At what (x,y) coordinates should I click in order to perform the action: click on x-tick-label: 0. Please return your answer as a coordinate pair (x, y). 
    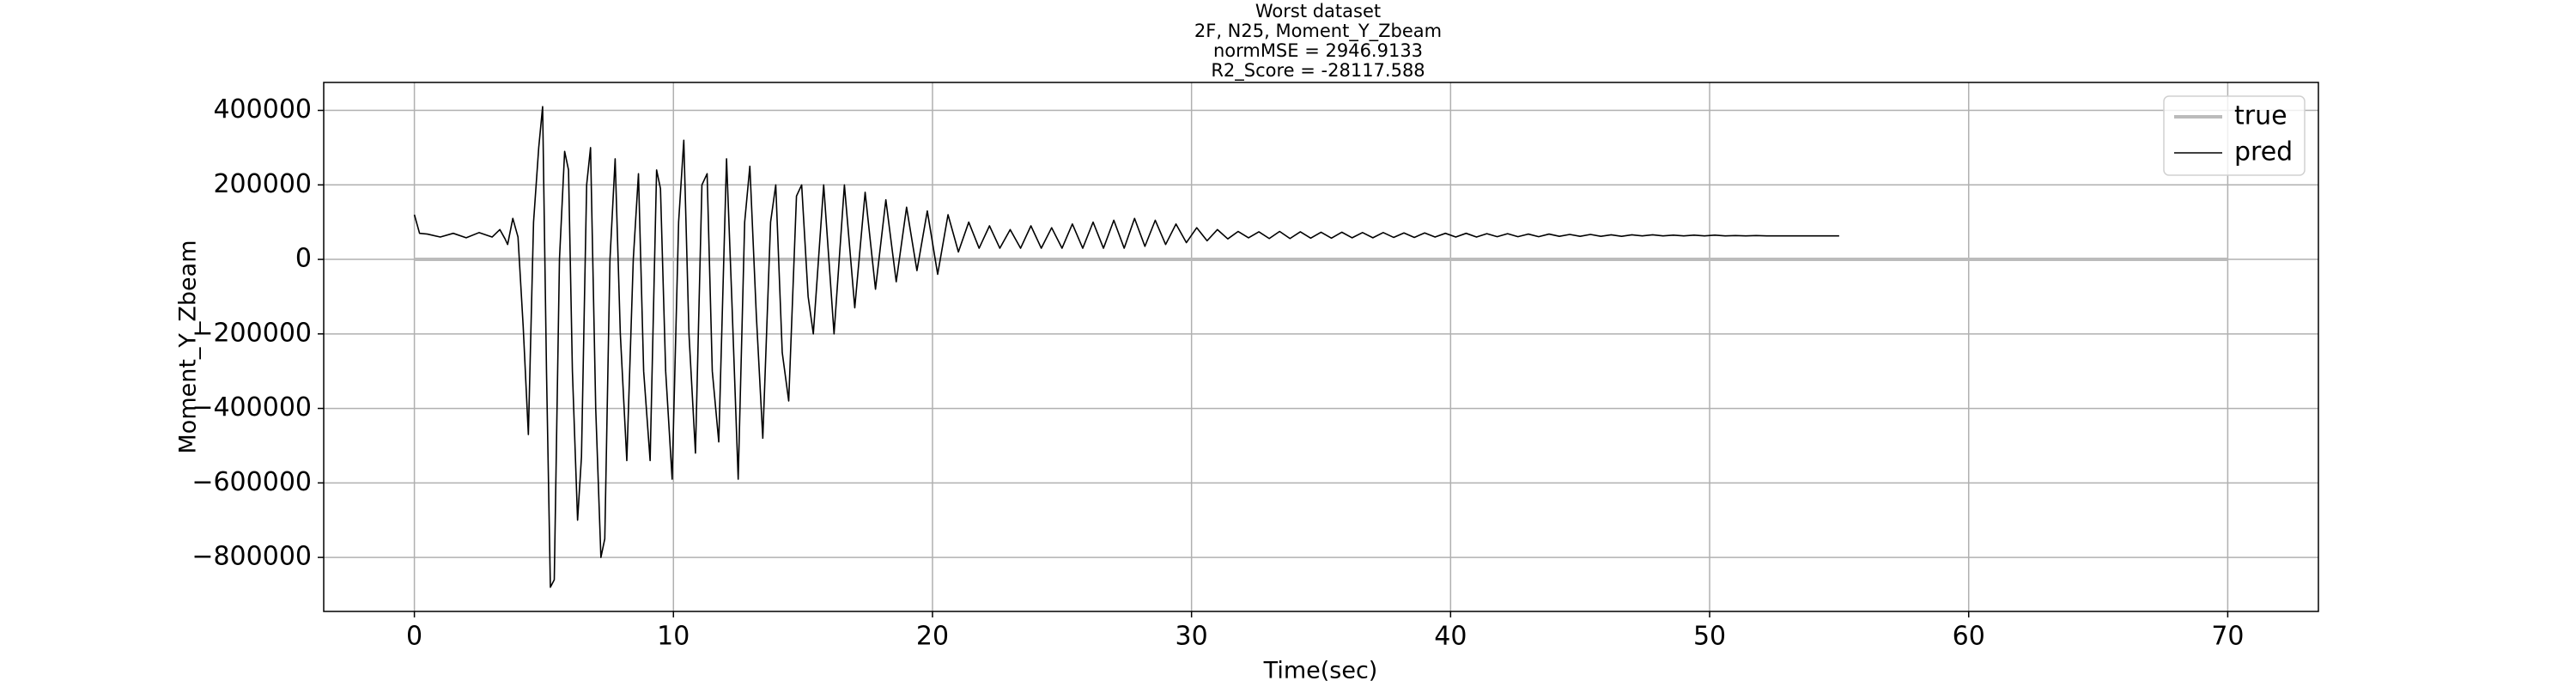
    Looking at the image, I should click on (414, 637).